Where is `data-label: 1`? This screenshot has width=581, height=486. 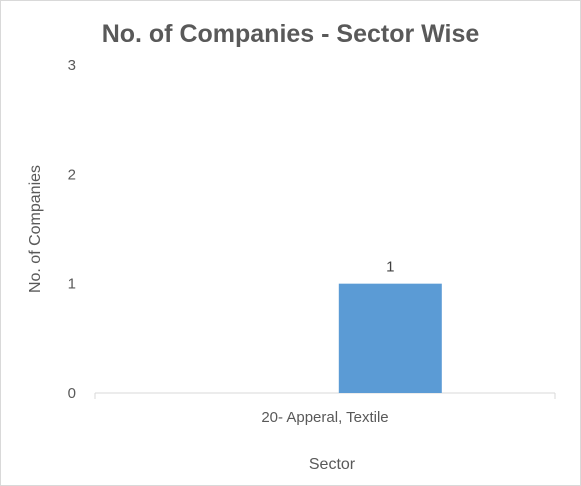 data-label: 1 is located at coordinates (390, 267).